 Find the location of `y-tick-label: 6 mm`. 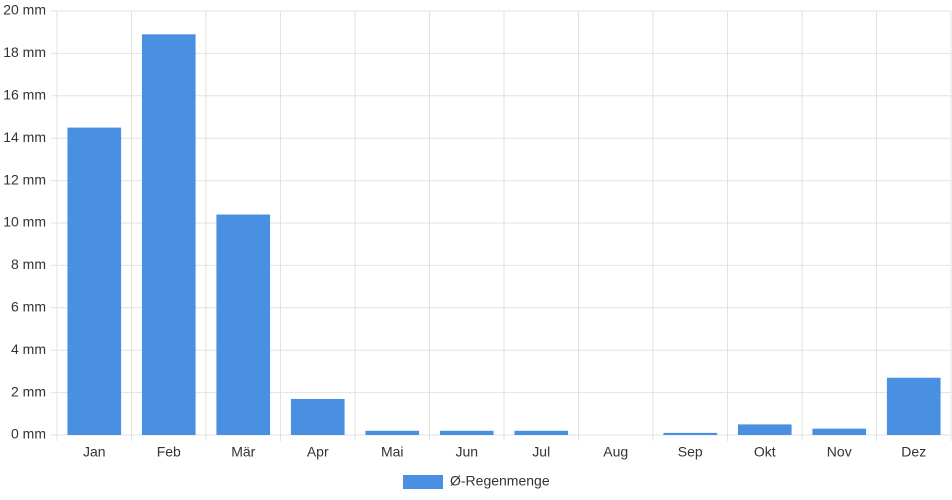

y-tick-label: 6 mm is located at coordinates (28, 307).